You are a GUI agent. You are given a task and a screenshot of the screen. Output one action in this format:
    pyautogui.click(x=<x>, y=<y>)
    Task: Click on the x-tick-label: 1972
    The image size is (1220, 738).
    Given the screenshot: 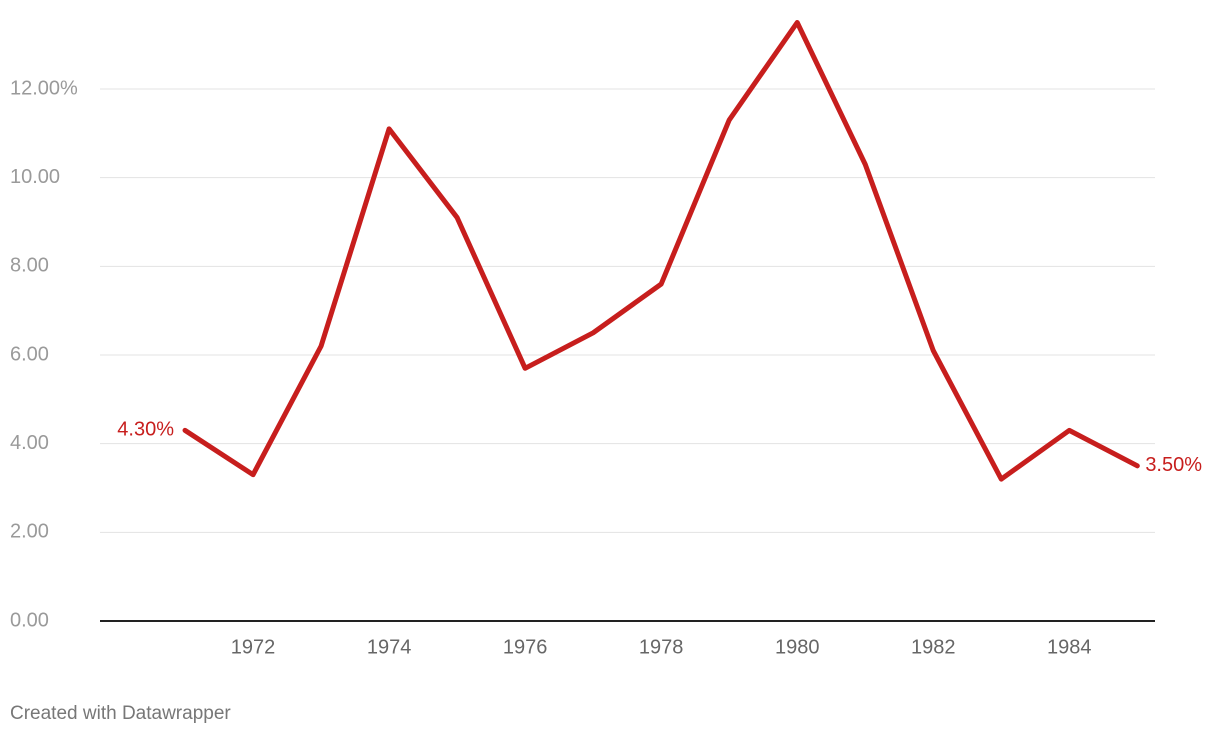 What is the action you would take?
    pyautogui.click(x=253, y=647)
    